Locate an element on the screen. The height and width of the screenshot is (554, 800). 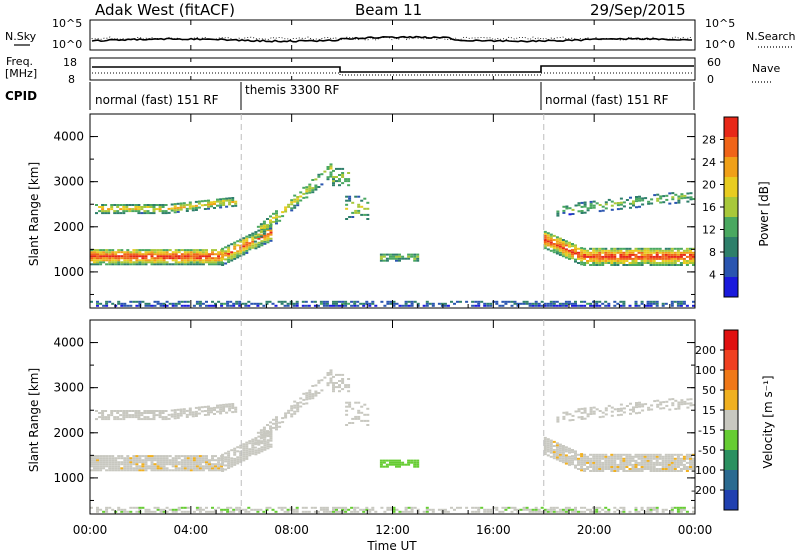
cpid-label: CPID is located at coordinates (21, 96).